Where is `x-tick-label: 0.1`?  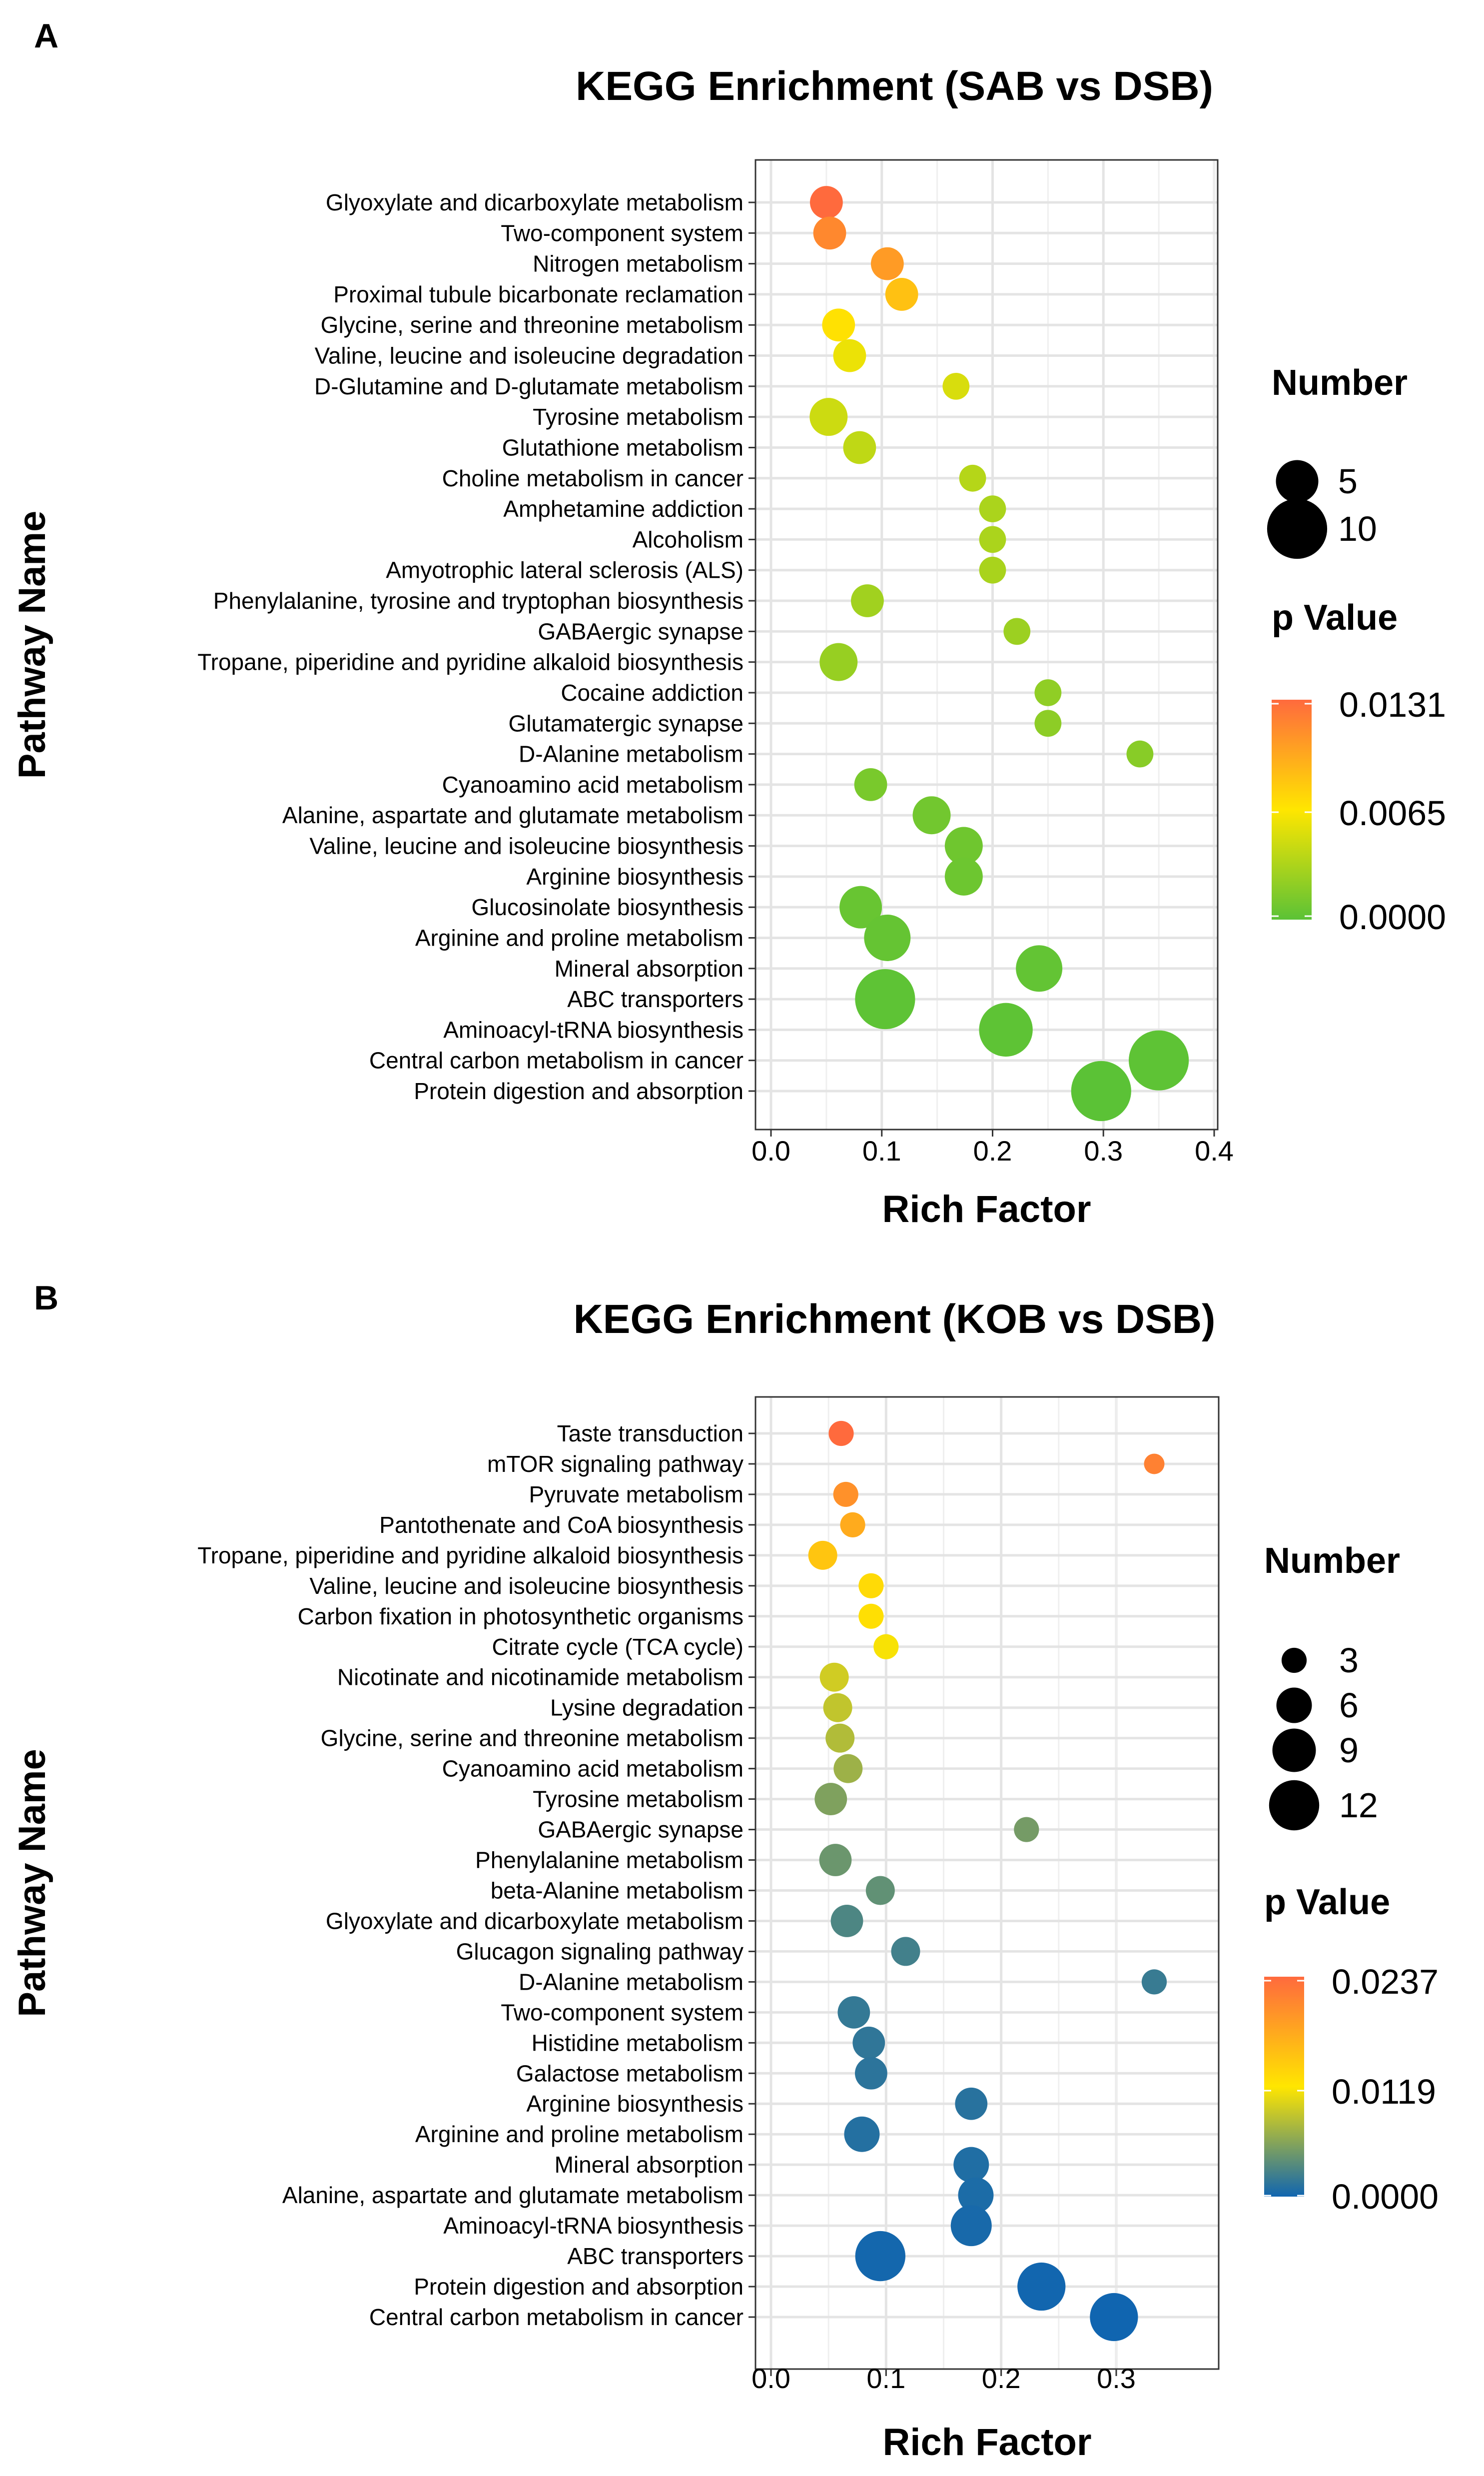 x-tick-label: 0.1 is located at coordinates (885, 2378).